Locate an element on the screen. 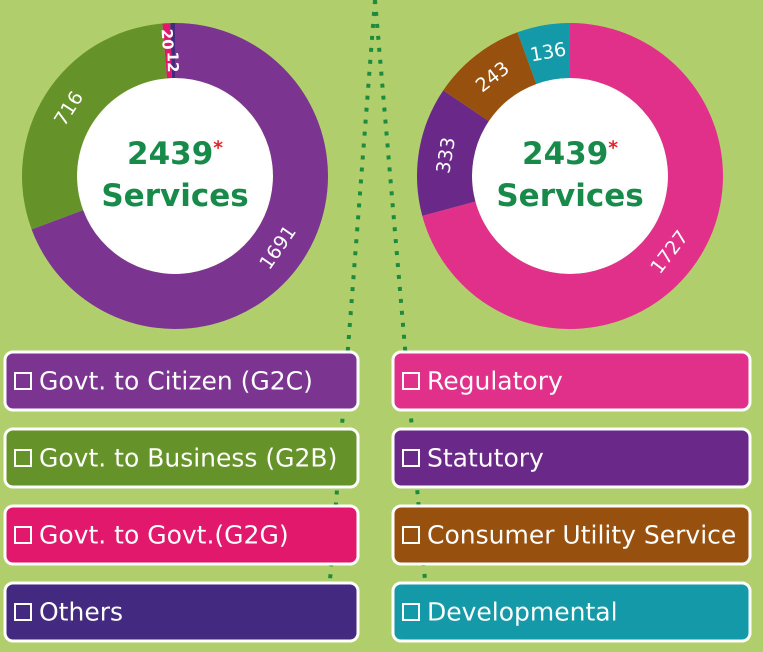 This screenshot has height=652, width=763. legend-label: Govt. to Govt.(G2G) is located at coordinates (164, 535).